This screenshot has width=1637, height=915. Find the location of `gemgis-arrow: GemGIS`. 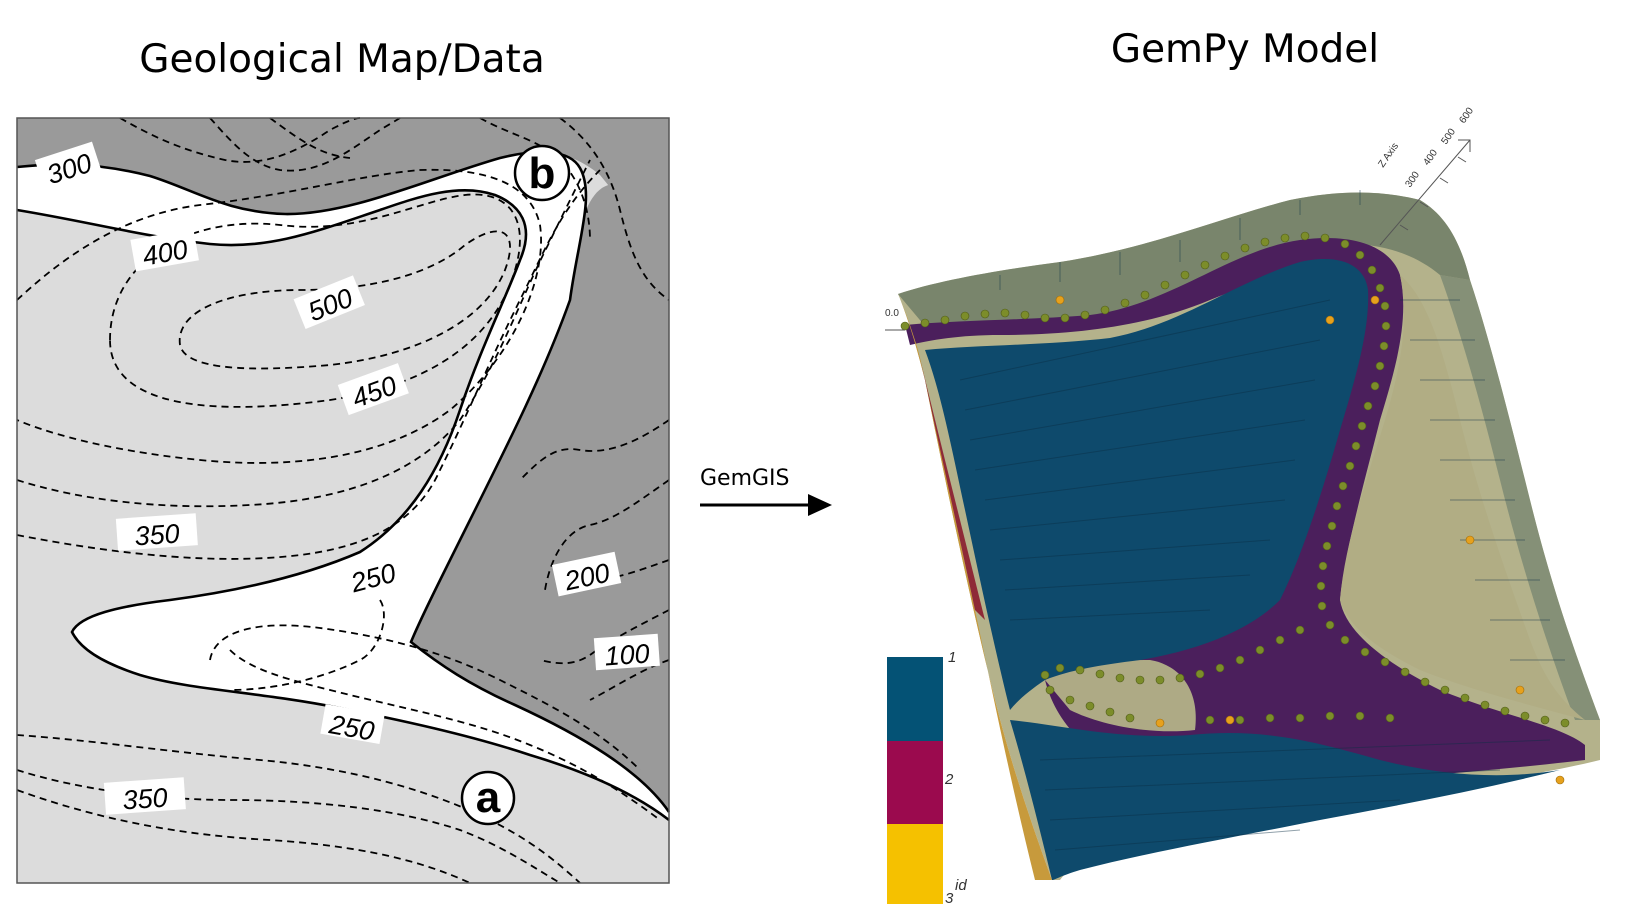

gemgis-arrow: GemGIS is located at coordinates (766, 491).